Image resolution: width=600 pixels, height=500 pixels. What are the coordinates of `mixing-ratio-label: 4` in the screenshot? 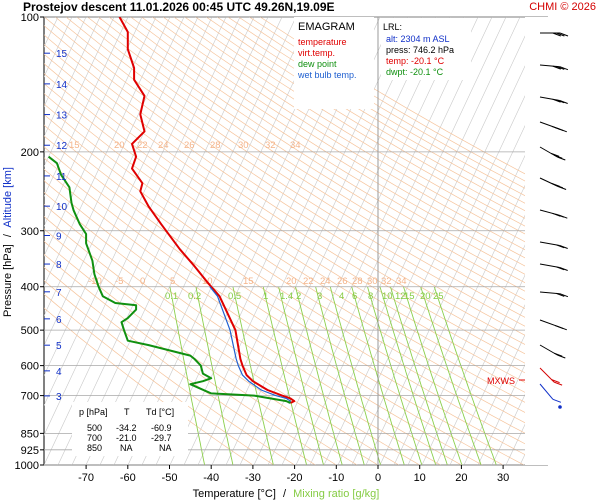 It's located at (341, 296).